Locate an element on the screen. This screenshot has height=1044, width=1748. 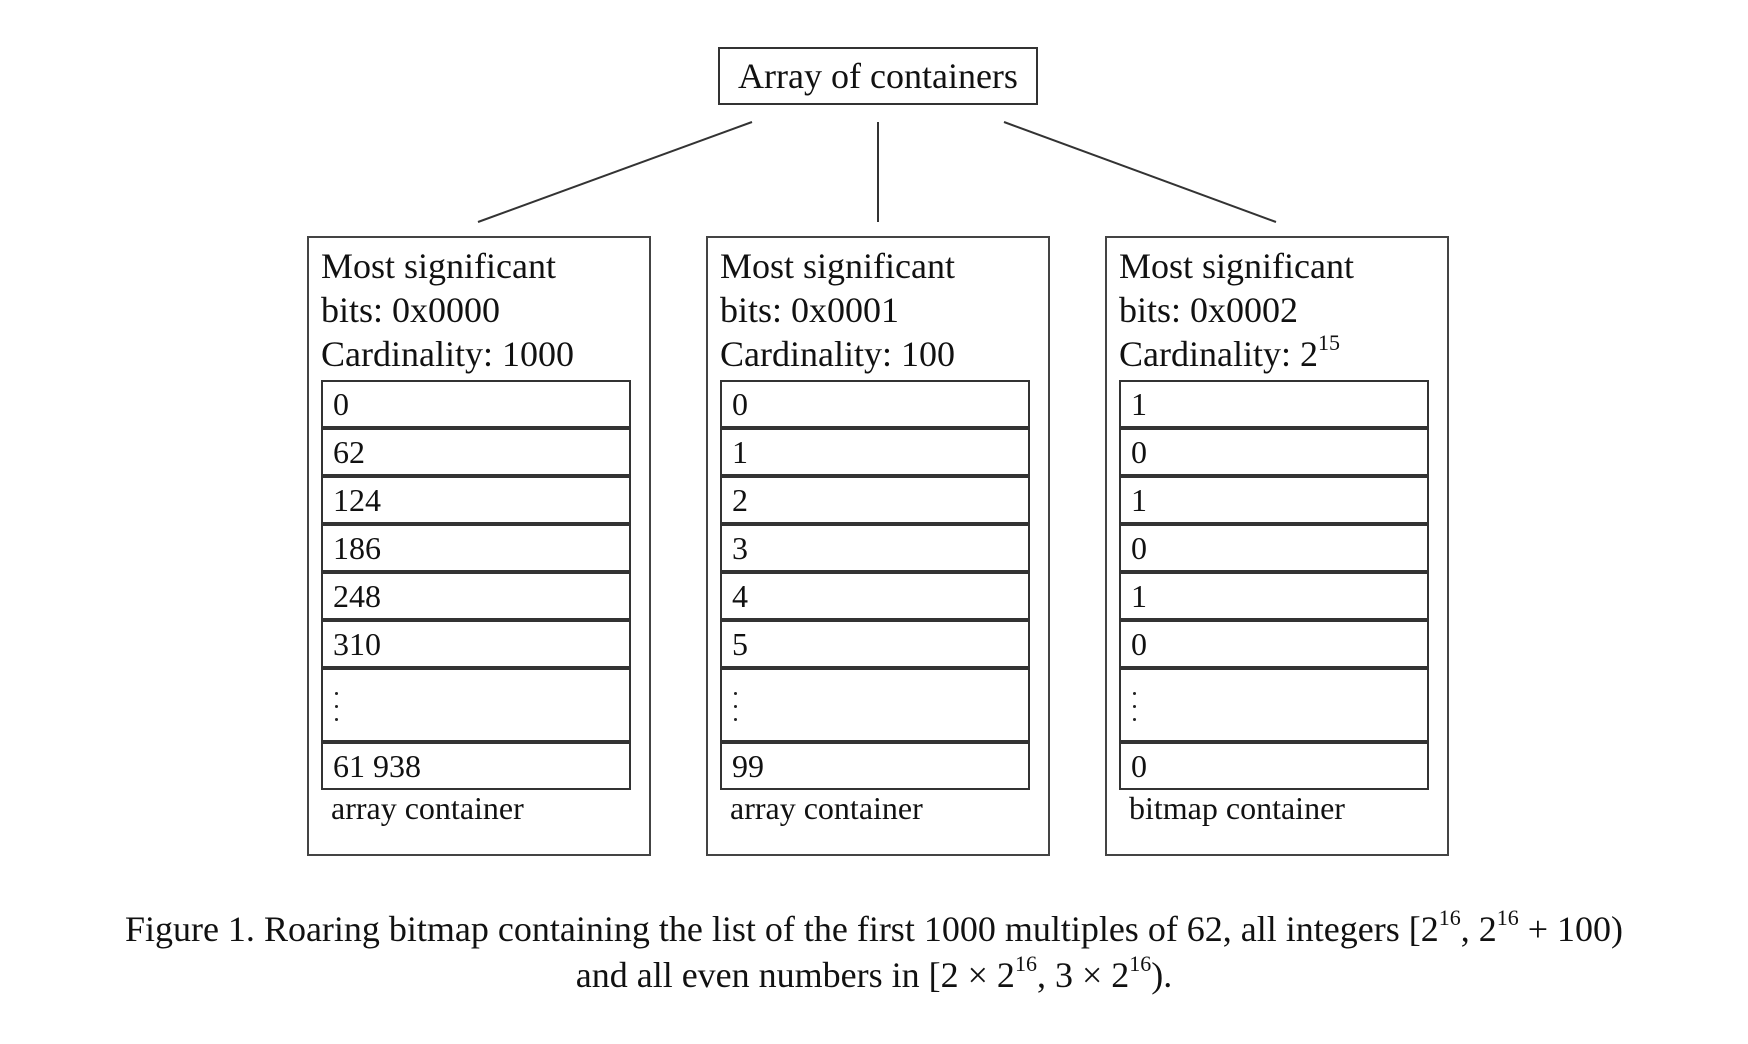
value-cell: 62 is located at coordinates (476, 452).